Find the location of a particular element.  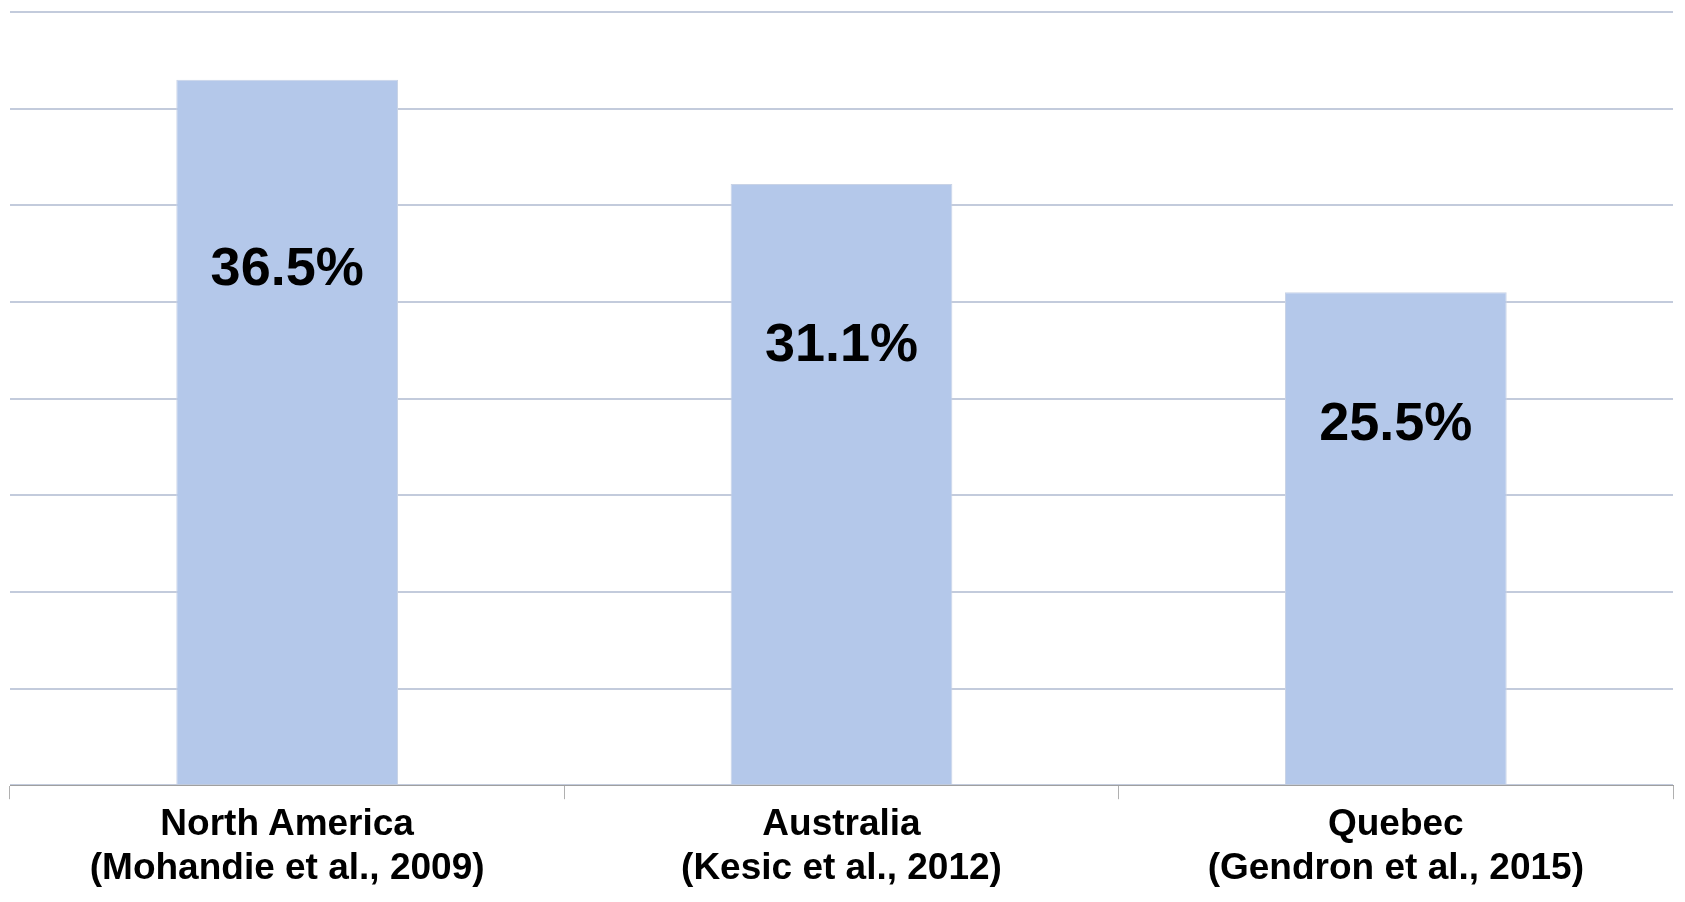

x-tick-label: North America (Mohandie et al., 2009) is located at coordinates (287, 844).